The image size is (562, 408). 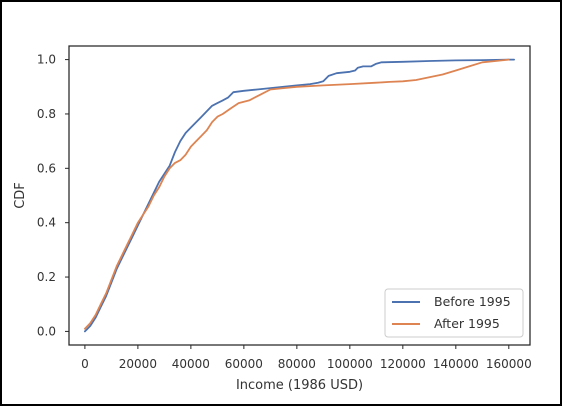 What do you see at coordinates (456, 364) in the screenshot?
I see `x-tick-label: 140000` at bounding box center [456, 364].